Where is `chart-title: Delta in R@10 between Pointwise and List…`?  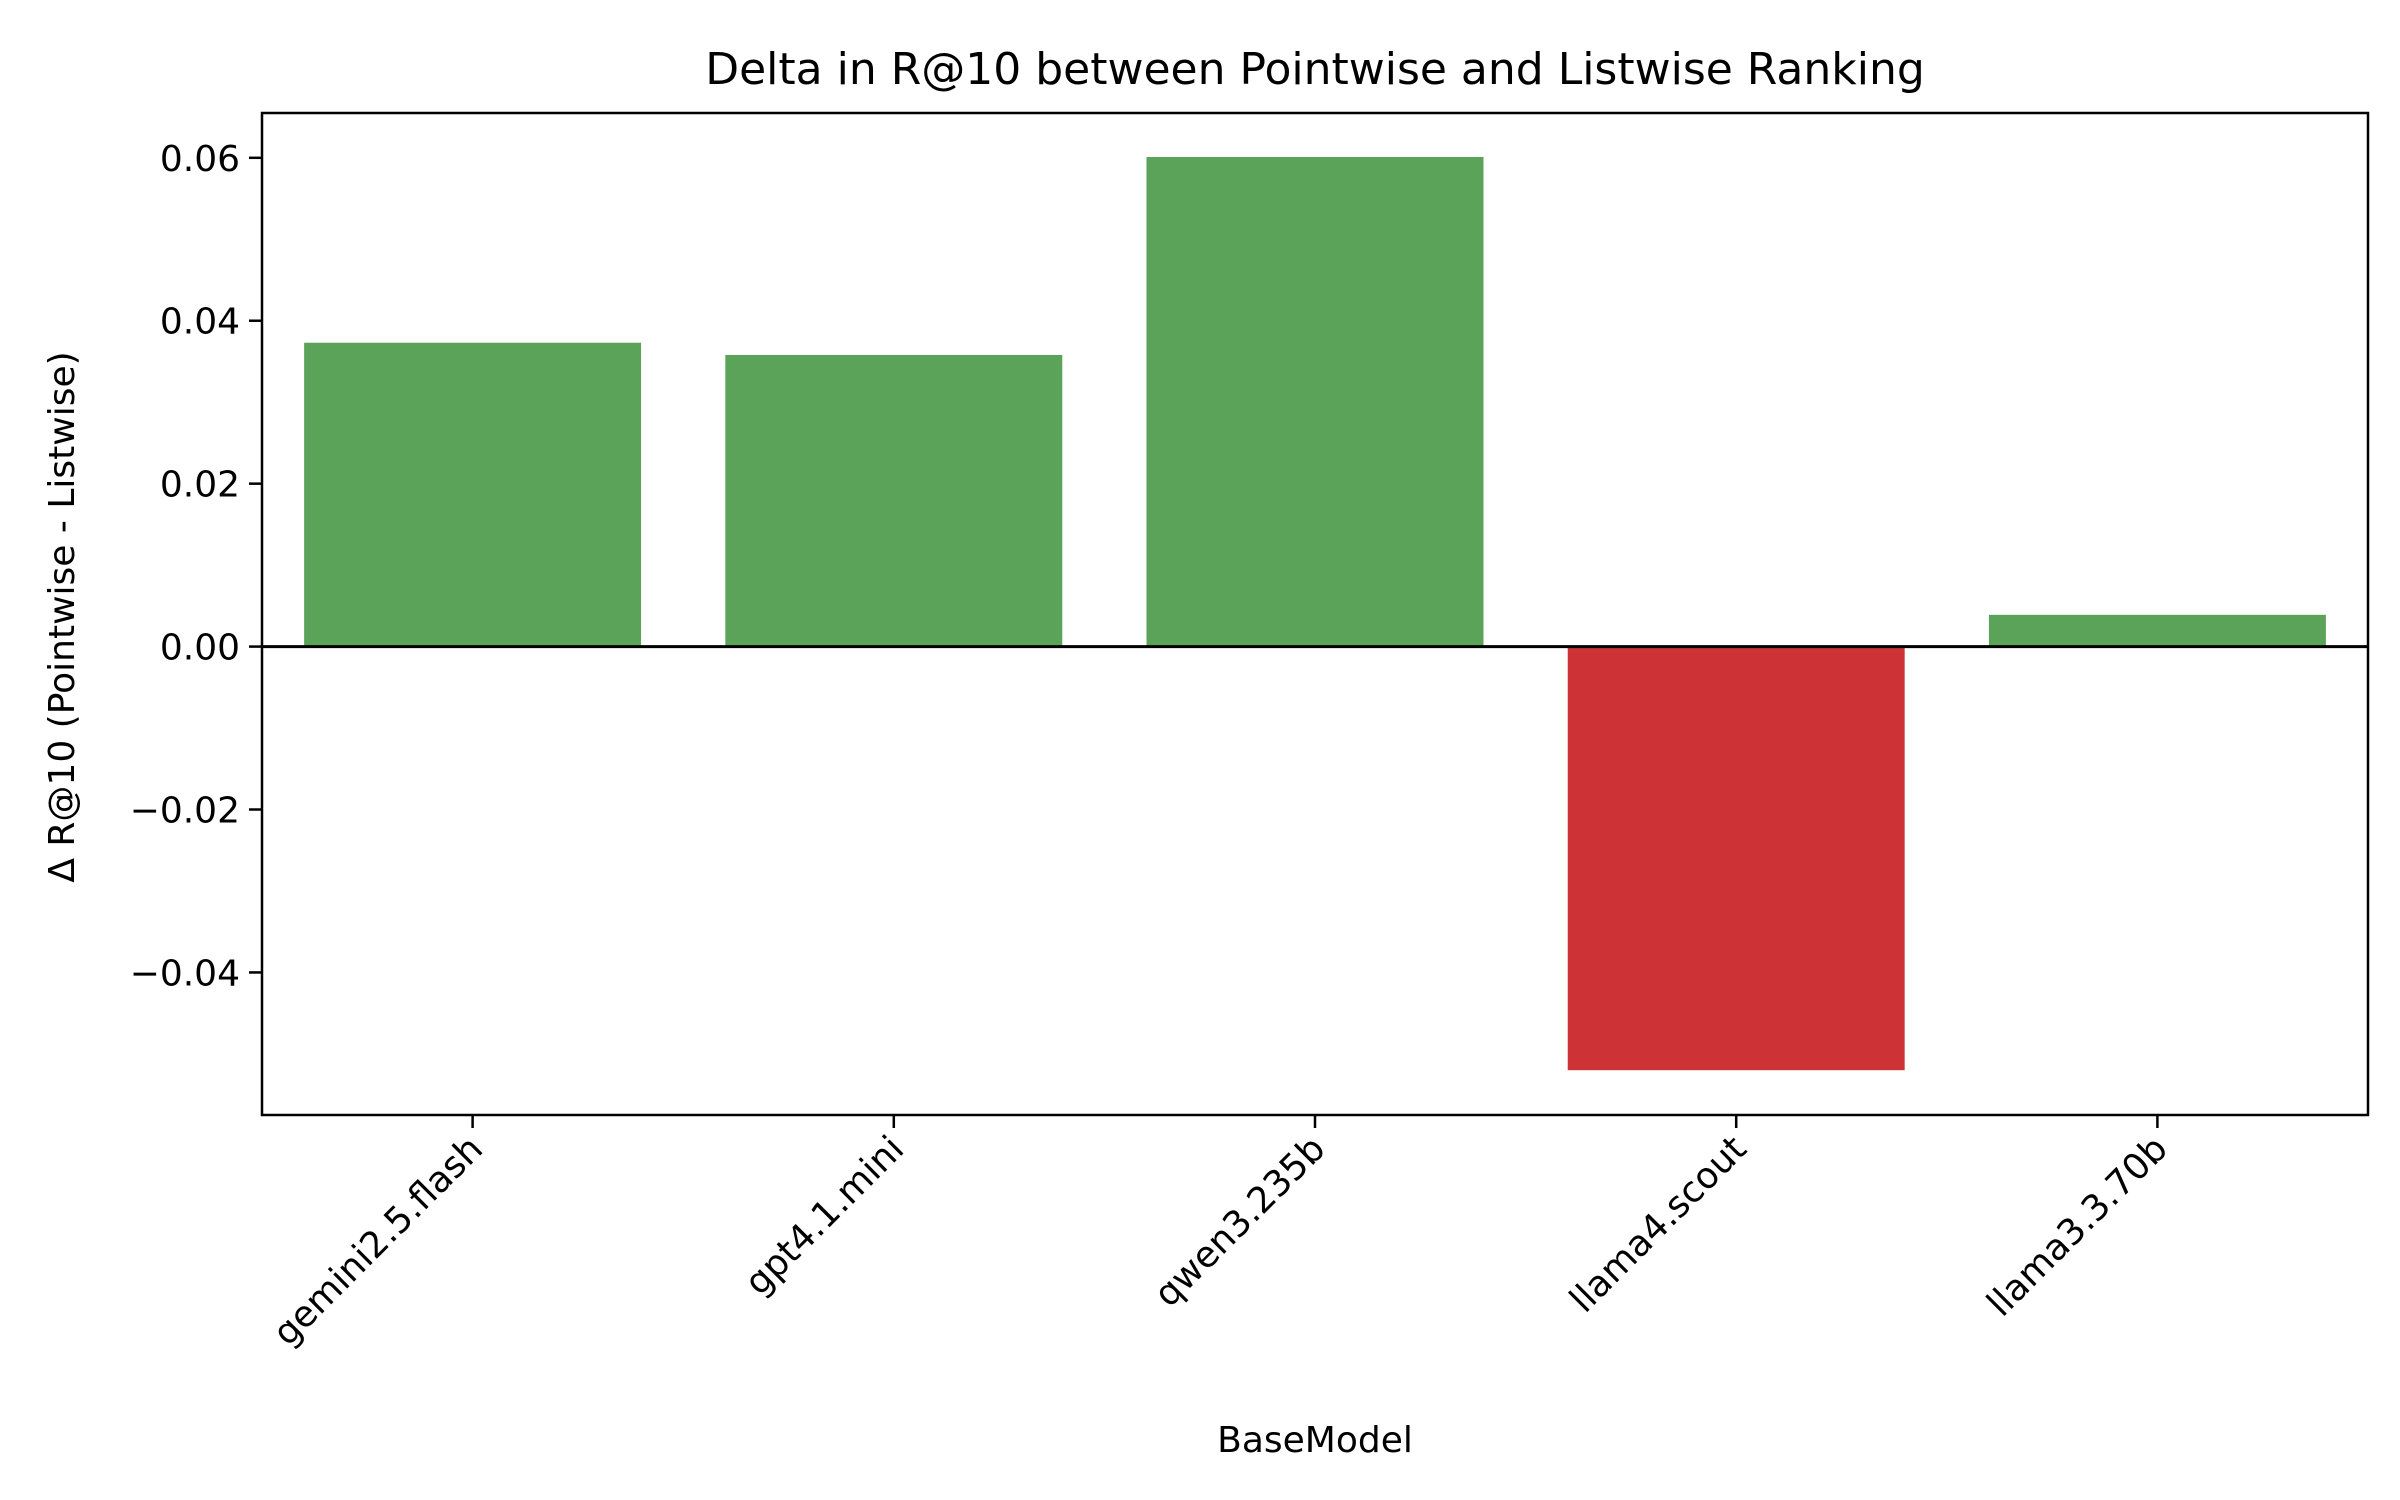
chart-title: Delta in R@10 between Pointwise and List… is located at coordinates (1315, 69).